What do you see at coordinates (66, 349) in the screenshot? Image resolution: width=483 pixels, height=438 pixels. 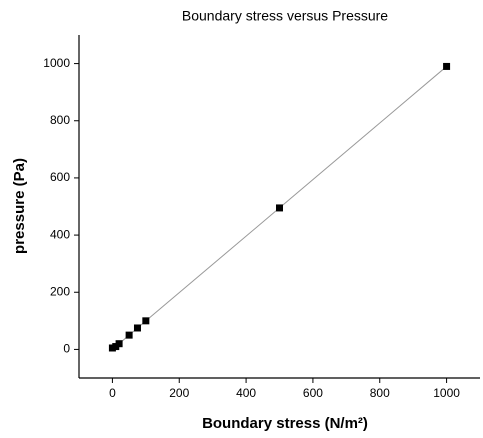 I see `y-tick-label: 0` at bounding box center [66, 349].